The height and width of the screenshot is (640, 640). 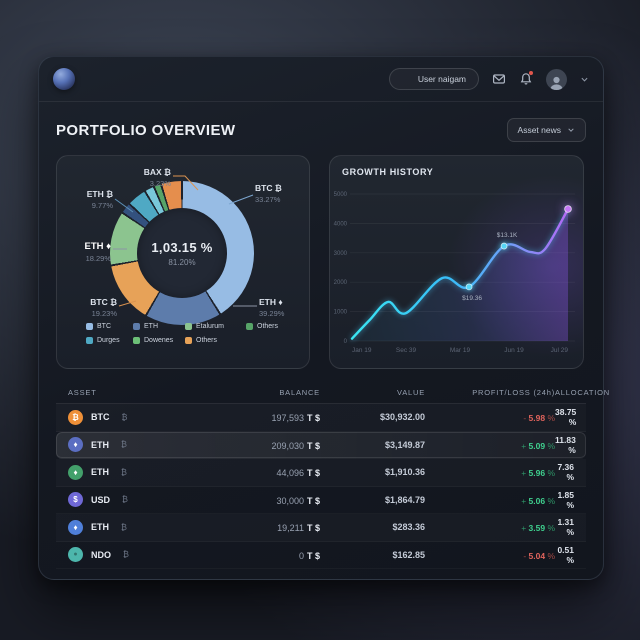 What do you see at coordinates (410, 392) in the screenshot?
I see `column-header: VALUE` at bounding box center [410, 392].